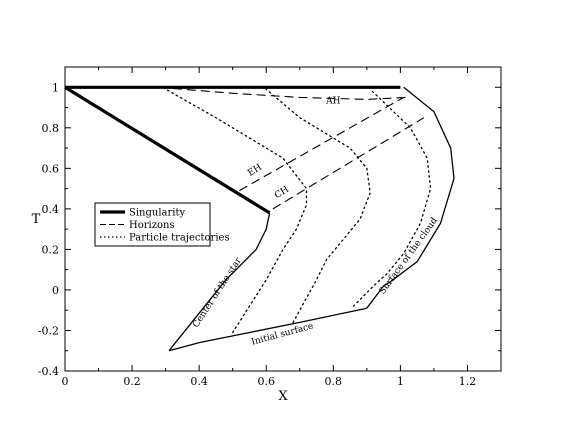 This screenshot has height=436, width=564. What do you see at coordinates (51, 209) in the screenshot?
I see `y-tick-label: 0.4` at bounding box center [51, 209].